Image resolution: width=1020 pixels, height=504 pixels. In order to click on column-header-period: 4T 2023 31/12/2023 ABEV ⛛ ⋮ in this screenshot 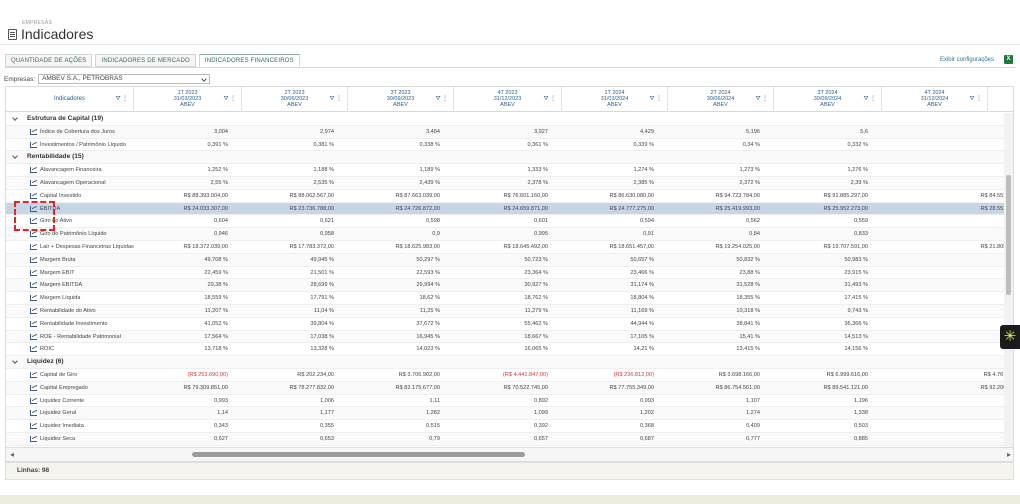, I will do `click(508, 99)`.